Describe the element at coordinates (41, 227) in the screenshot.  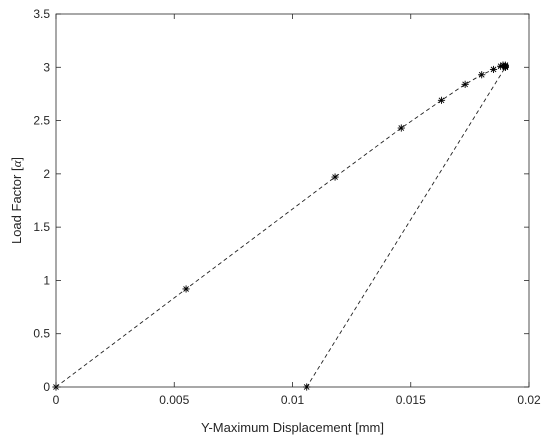
I see `y-tick-label: 1.5` at that location.